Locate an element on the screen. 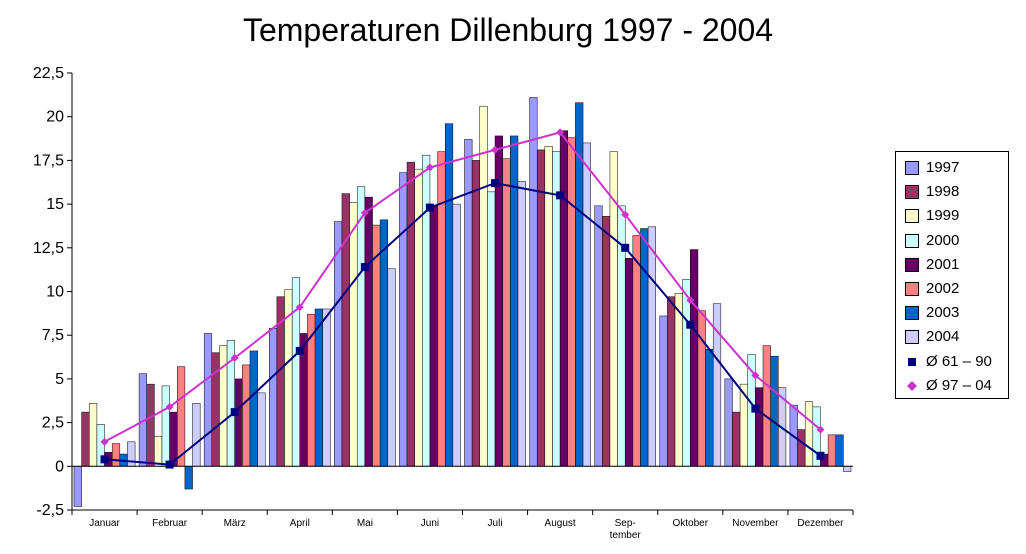  y-tick-label: 5 is located at coordinates (59, 379).